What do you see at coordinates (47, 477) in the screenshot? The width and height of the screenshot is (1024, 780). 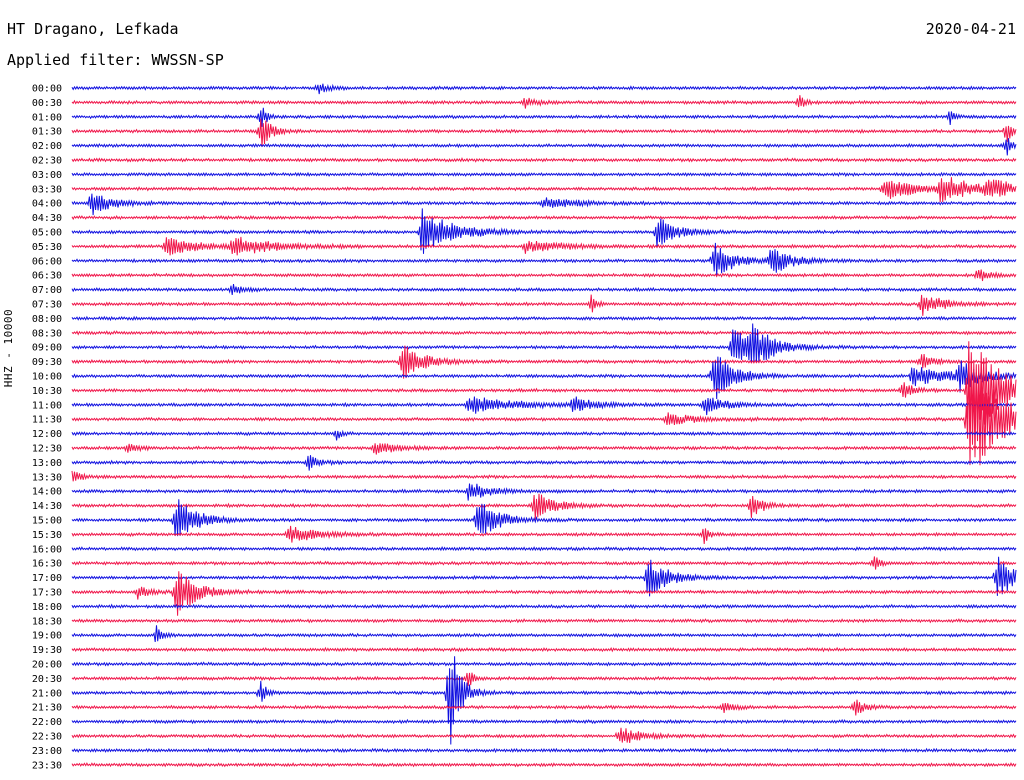 I see `row-tick-label: 13:30` at bounding box center [47, 477].